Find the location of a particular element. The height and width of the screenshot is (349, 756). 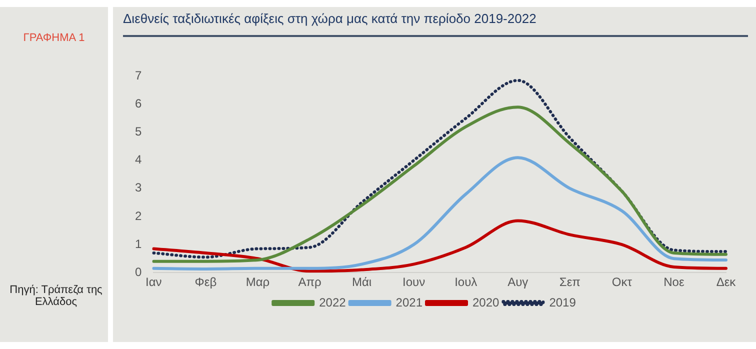

x-tick-label: Ιουλ is located at coordinates (466, 282).